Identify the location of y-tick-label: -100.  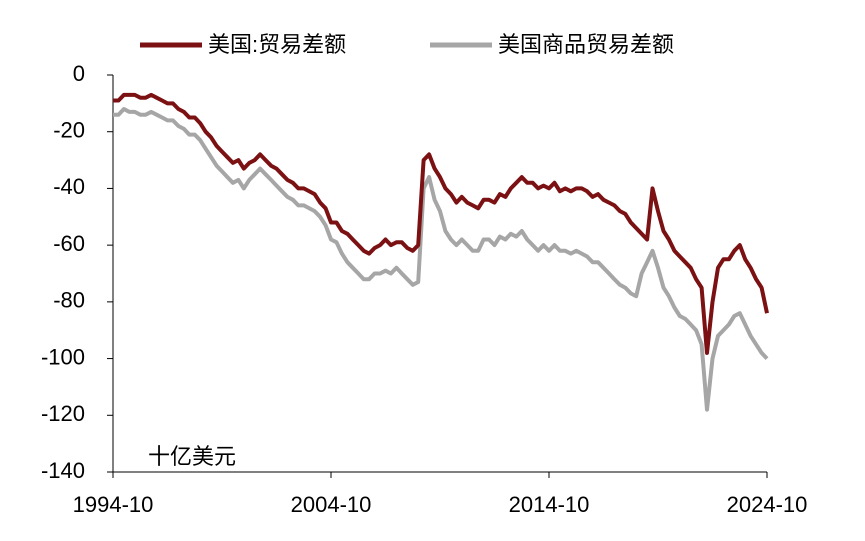
(63, 356).